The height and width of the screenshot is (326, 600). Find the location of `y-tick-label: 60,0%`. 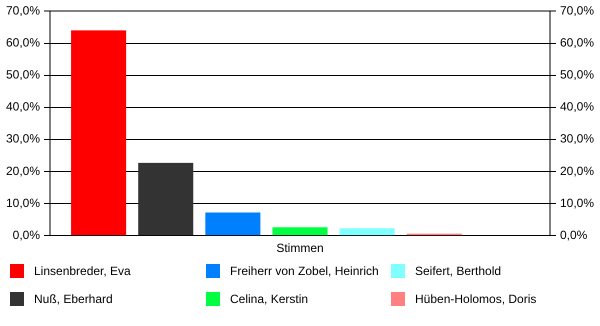

y-tick-label: 60,0% is located at coordinates (23, 43).